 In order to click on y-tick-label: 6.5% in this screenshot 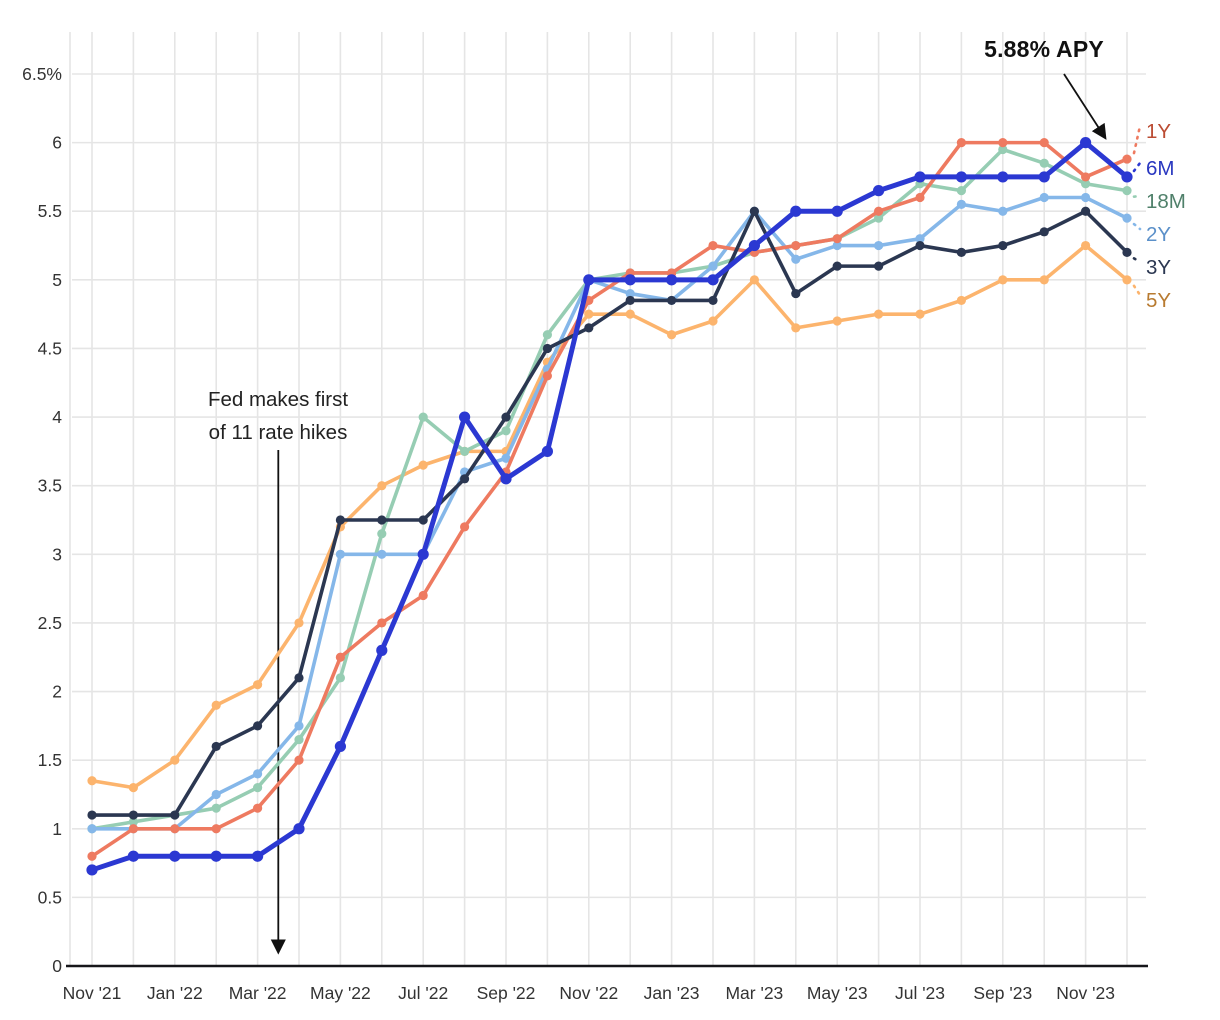, I will do `click(42, 74)`.